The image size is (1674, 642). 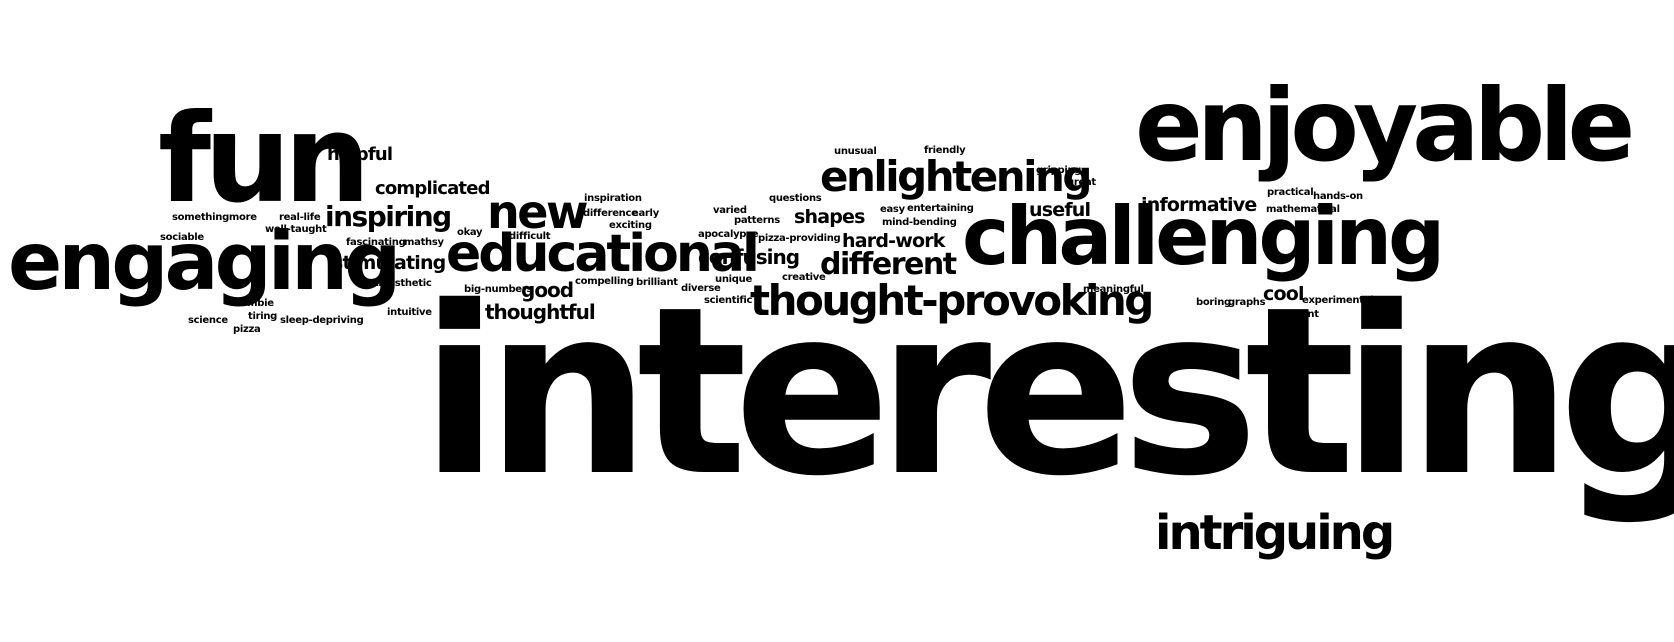 I want to click on word-educational: educational, so click(x=603, y=254).